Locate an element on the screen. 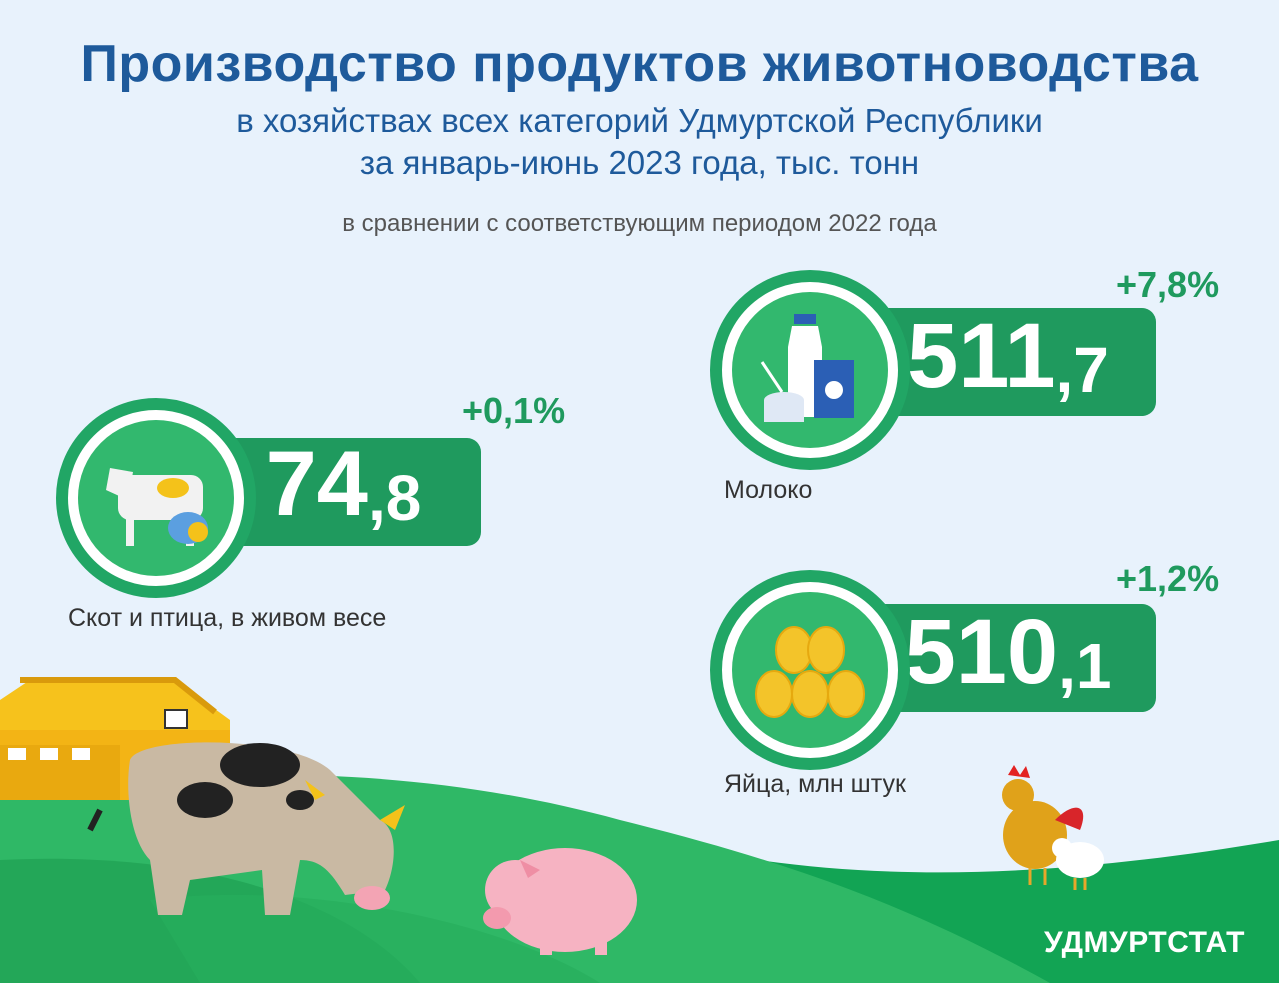 The height and width of the screenshot is (983, 1279). value-integer: 511 is located at coordinates (981, 356).